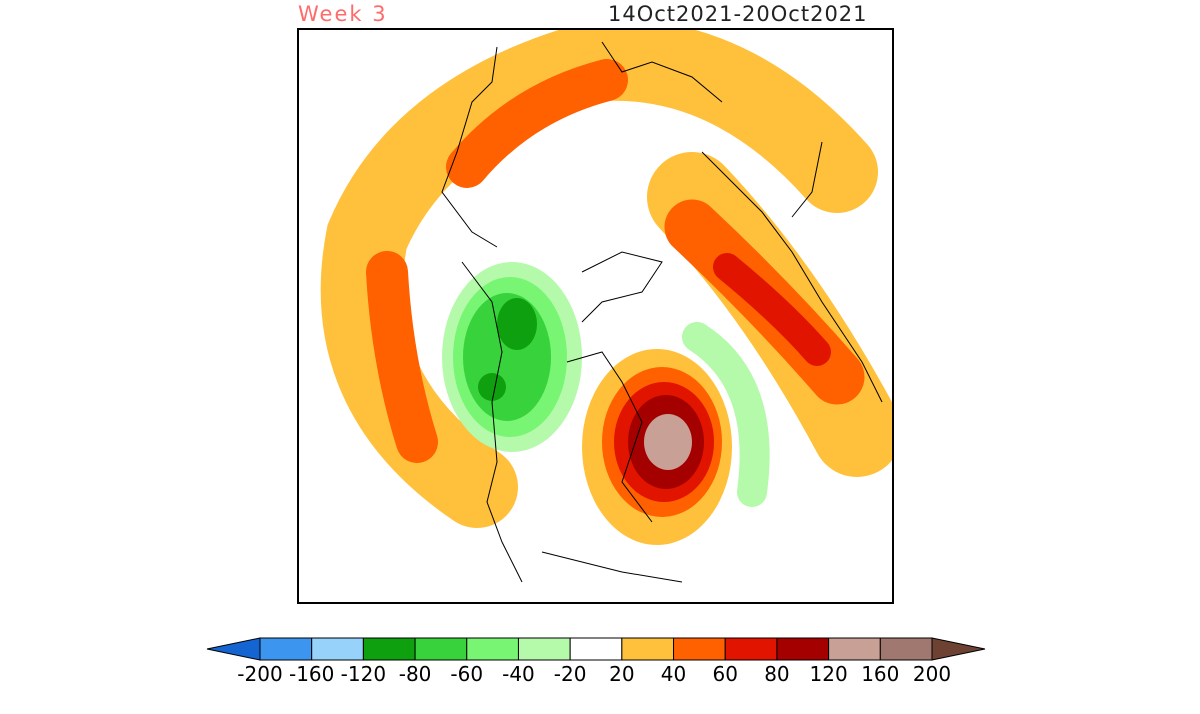 This screenshot has height=714, width=1200. I want to click on anomaly-neg-strip, so click(726, 414).